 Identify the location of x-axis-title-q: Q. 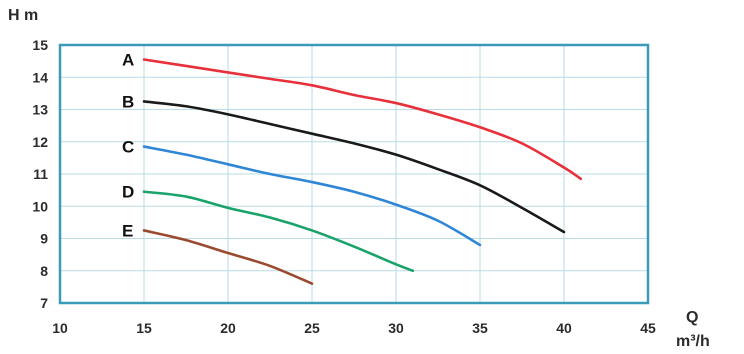
(692, 317).